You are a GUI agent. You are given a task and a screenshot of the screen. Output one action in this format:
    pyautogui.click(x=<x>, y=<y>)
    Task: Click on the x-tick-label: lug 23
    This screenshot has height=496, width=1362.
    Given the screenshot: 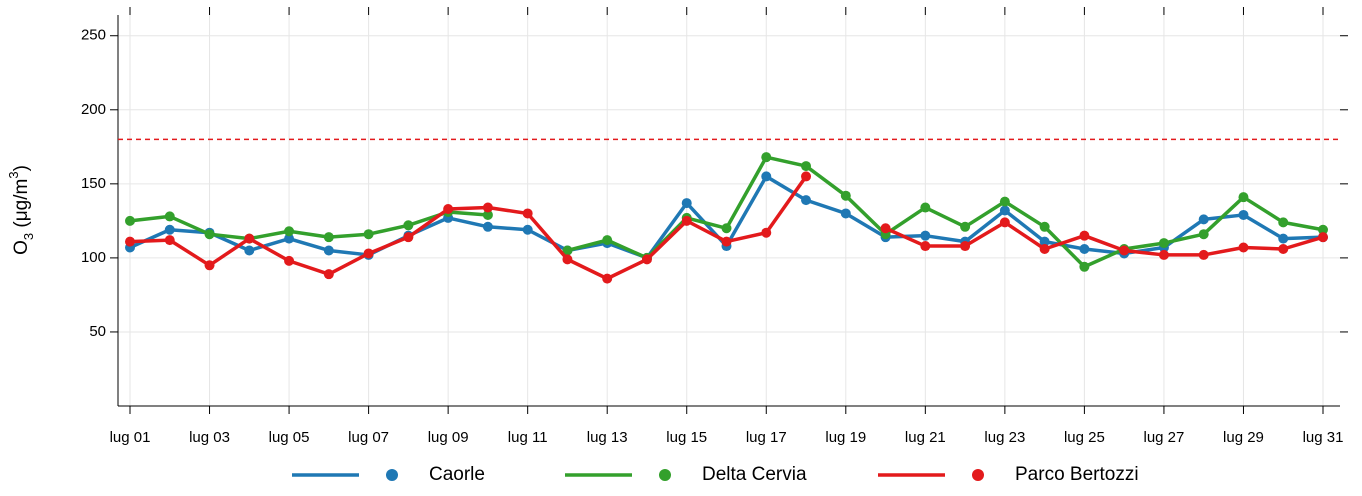 What is the action you would take?
    pyautogui.click(x=1004, y=437)
    